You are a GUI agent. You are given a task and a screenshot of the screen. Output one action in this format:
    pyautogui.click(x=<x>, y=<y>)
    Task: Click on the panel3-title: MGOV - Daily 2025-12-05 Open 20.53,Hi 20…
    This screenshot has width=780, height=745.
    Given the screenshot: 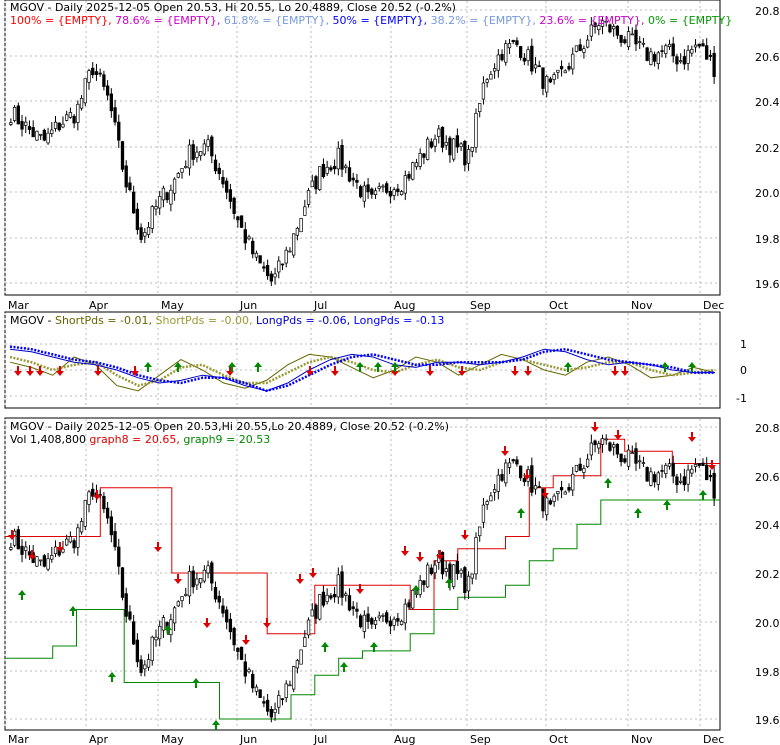 What is the action you would take?
    pyautogui.click(x=229, y=426)
    